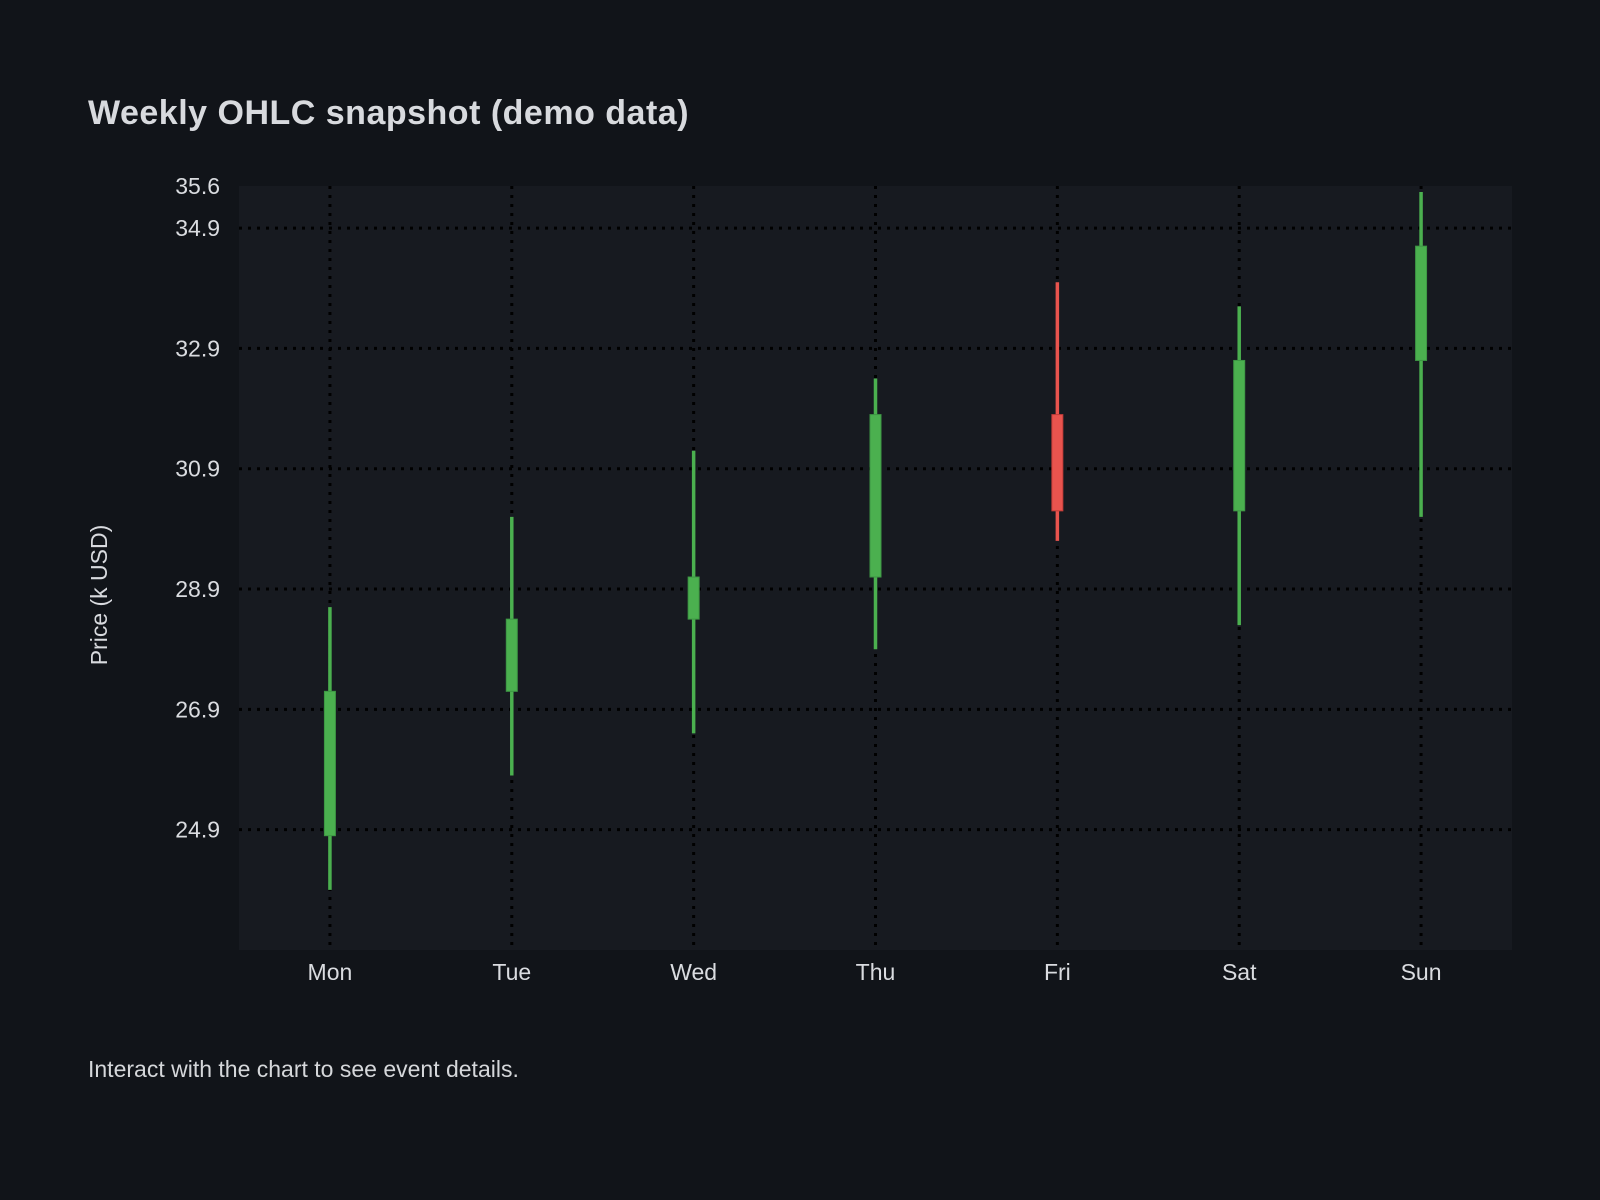  What do you see at coordinates (693, 972) in the screenshot?
I see `x-tick-label: Wed` at bounding box center [693, 972].